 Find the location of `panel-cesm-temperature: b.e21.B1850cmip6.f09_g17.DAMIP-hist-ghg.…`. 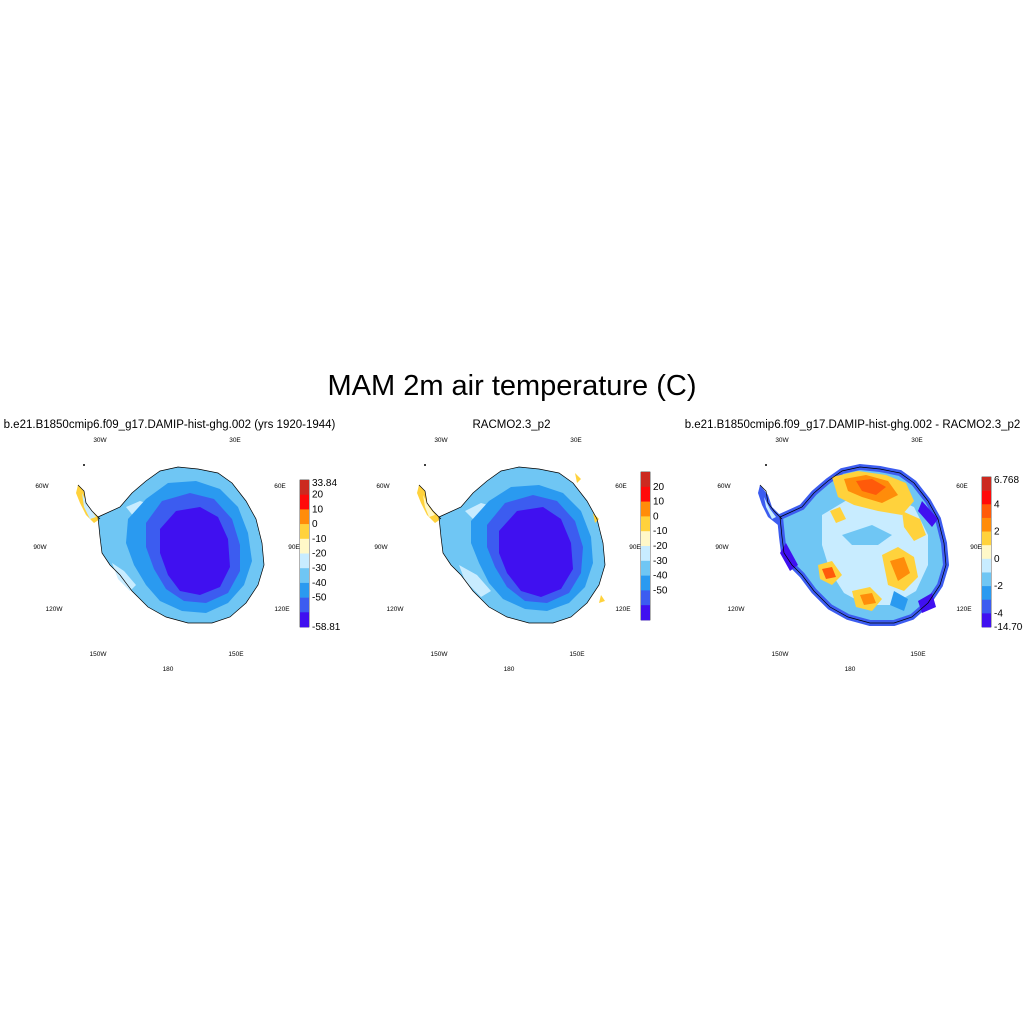

panel-cesm-temperature: b.e21.B1850cmip6.f09_g17.DAMIP-hist-ghg.… is located at coordinates (170, 550).